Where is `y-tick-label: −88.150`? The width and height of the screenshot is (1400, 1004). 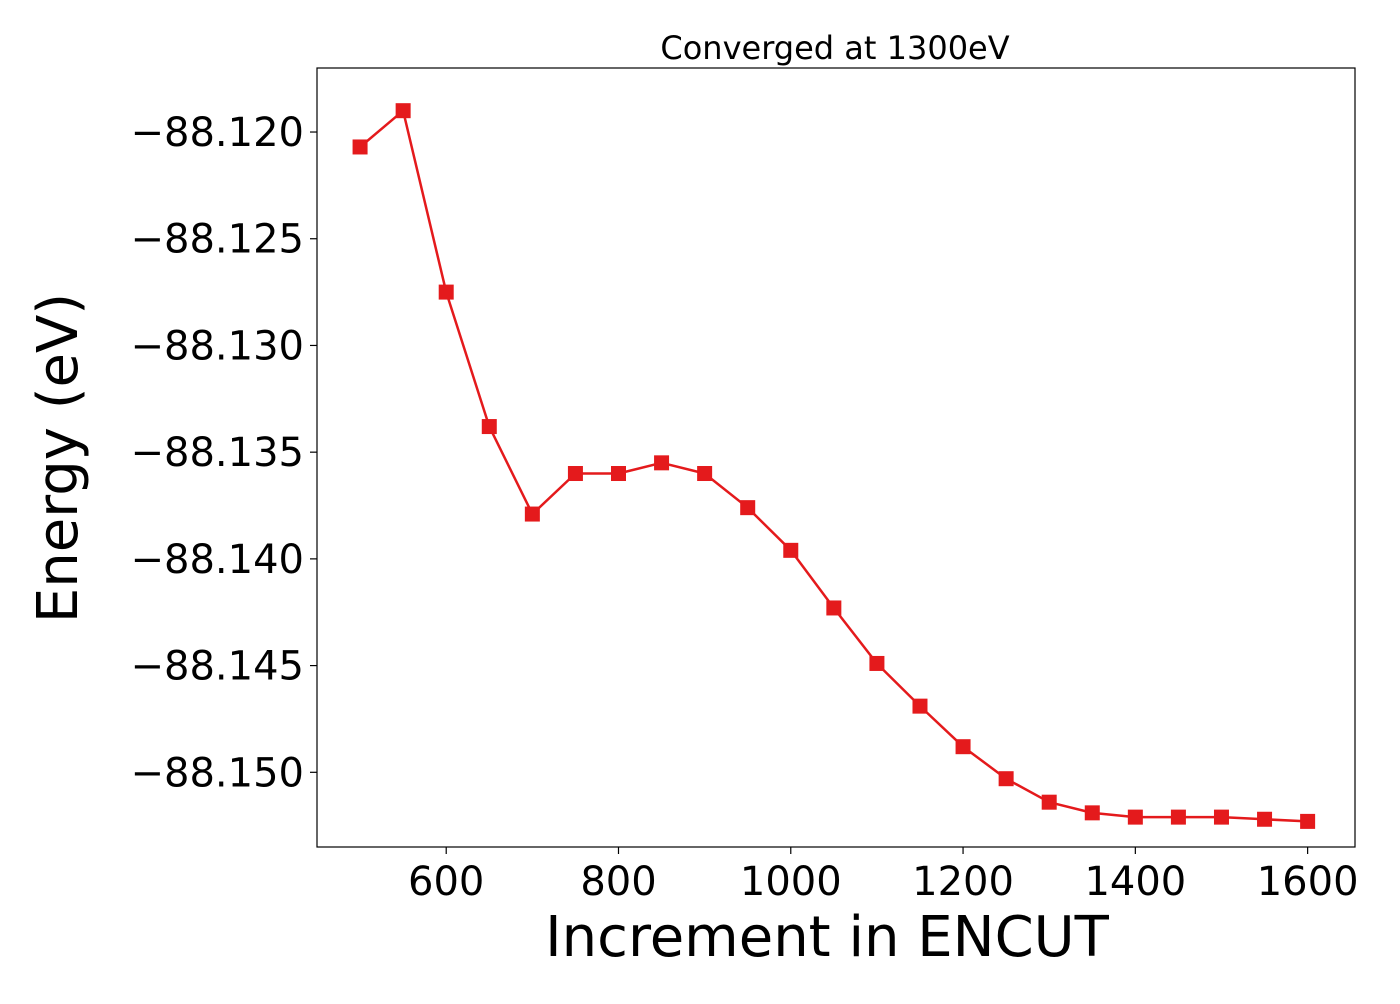
y-tick-label: −88.150 is located at coordinates (217, 773).